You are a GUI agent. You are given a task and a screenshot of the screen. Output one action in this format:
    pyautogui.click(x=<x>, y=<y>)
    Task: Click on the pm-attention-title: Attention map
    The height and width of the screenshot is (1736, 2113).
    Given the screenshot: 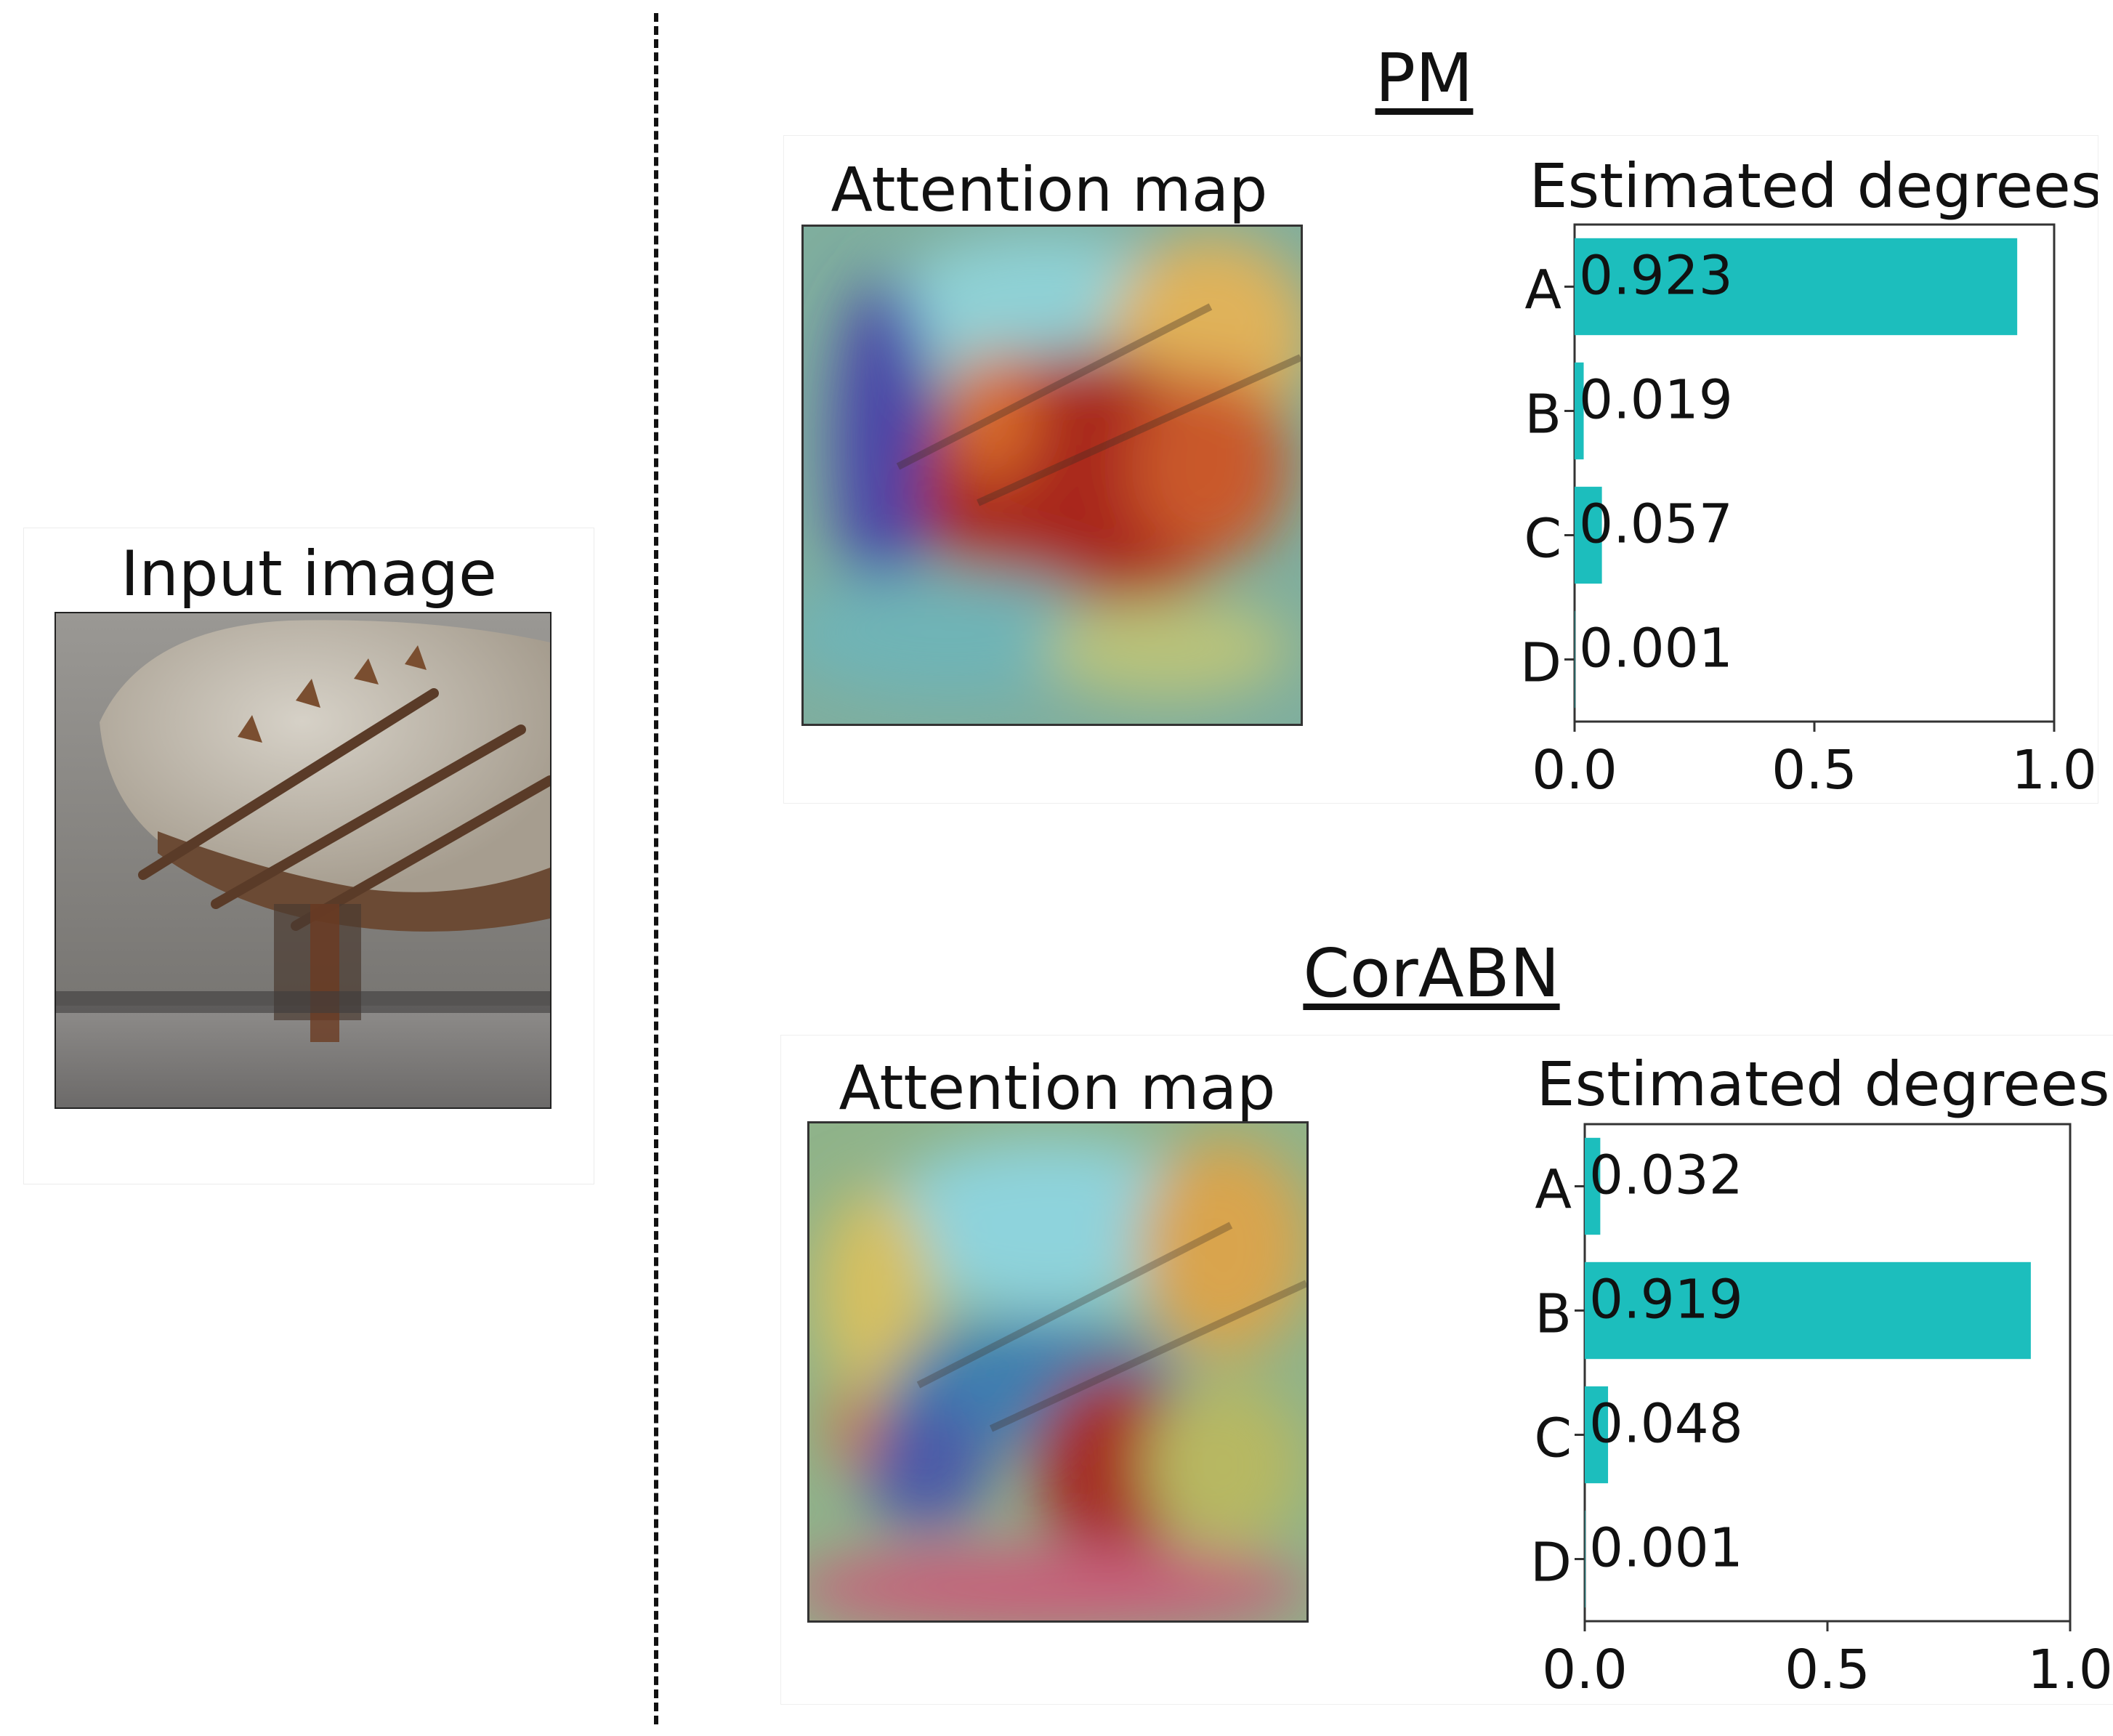 What is the action you would take?
    pyautogui.click(x=1049, y=189)
    